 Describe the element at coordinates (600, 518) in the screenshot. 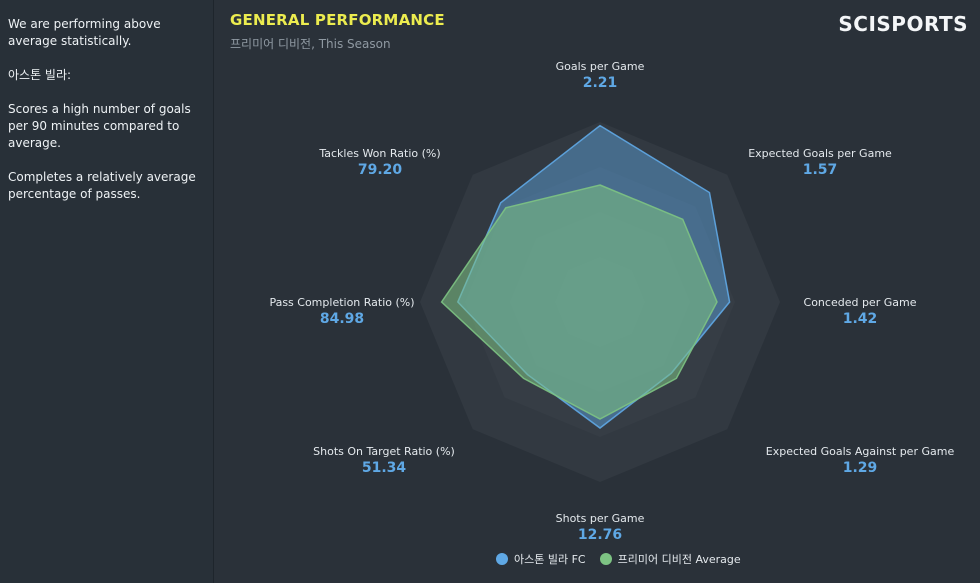

I see `axis-name: Shots per Game` at that location.